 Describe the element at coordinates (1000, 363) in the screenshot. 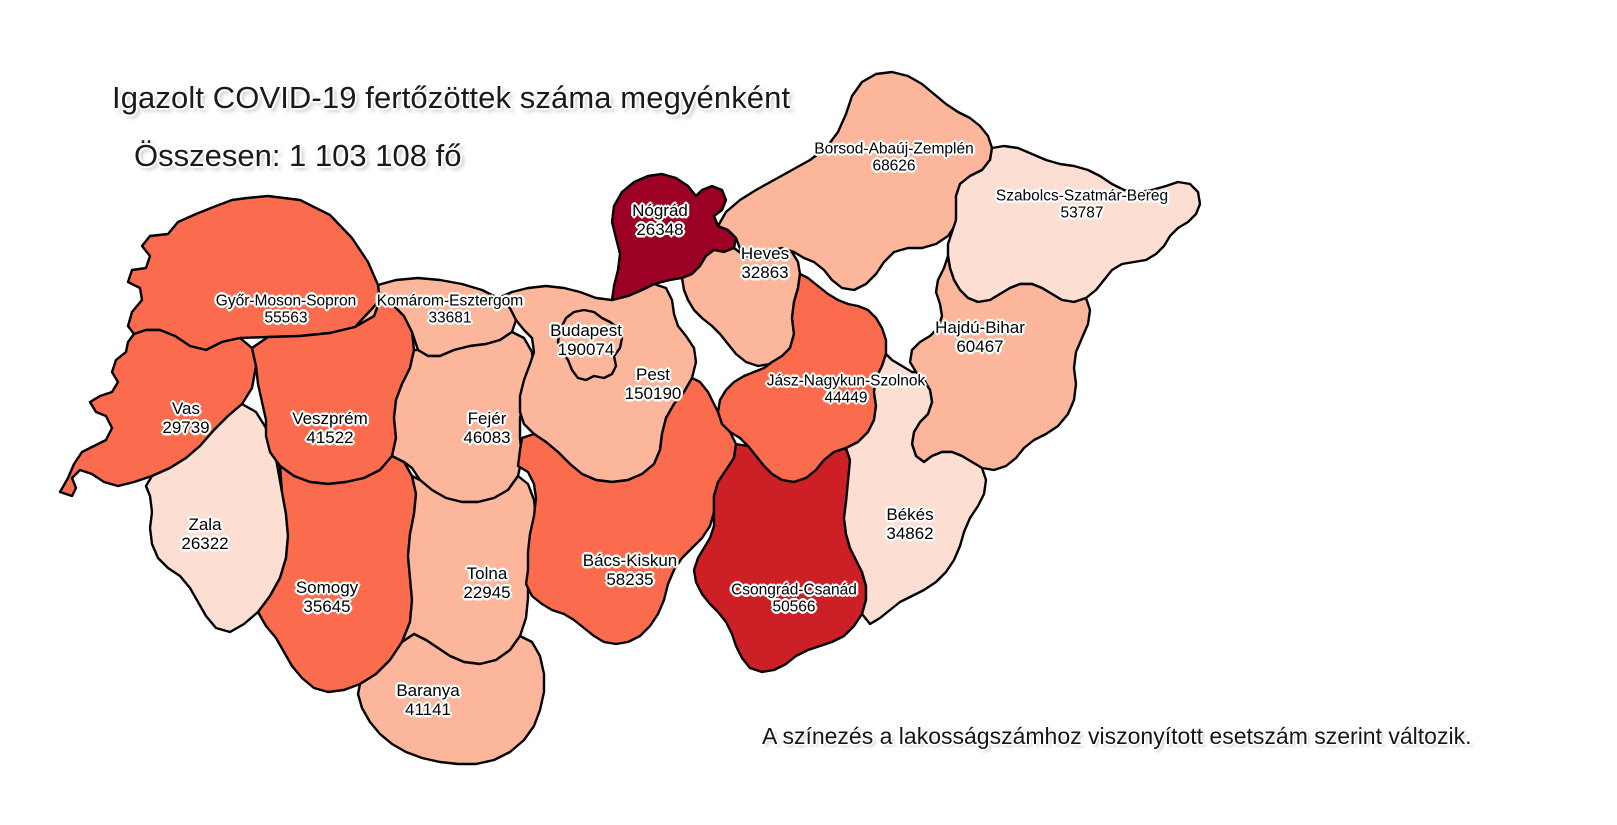

I see `county-shape-hajdu-bihar` at that location.